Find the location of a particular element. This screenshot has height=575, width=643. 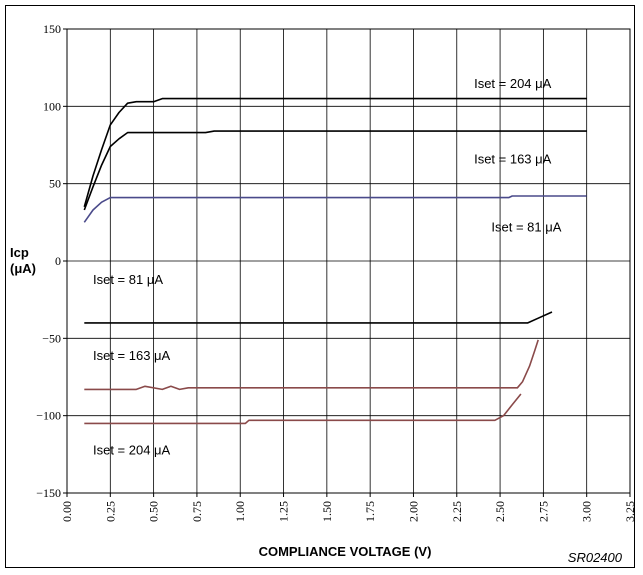

y-axis-unit: (μA) is located at coordinates (23, 268).